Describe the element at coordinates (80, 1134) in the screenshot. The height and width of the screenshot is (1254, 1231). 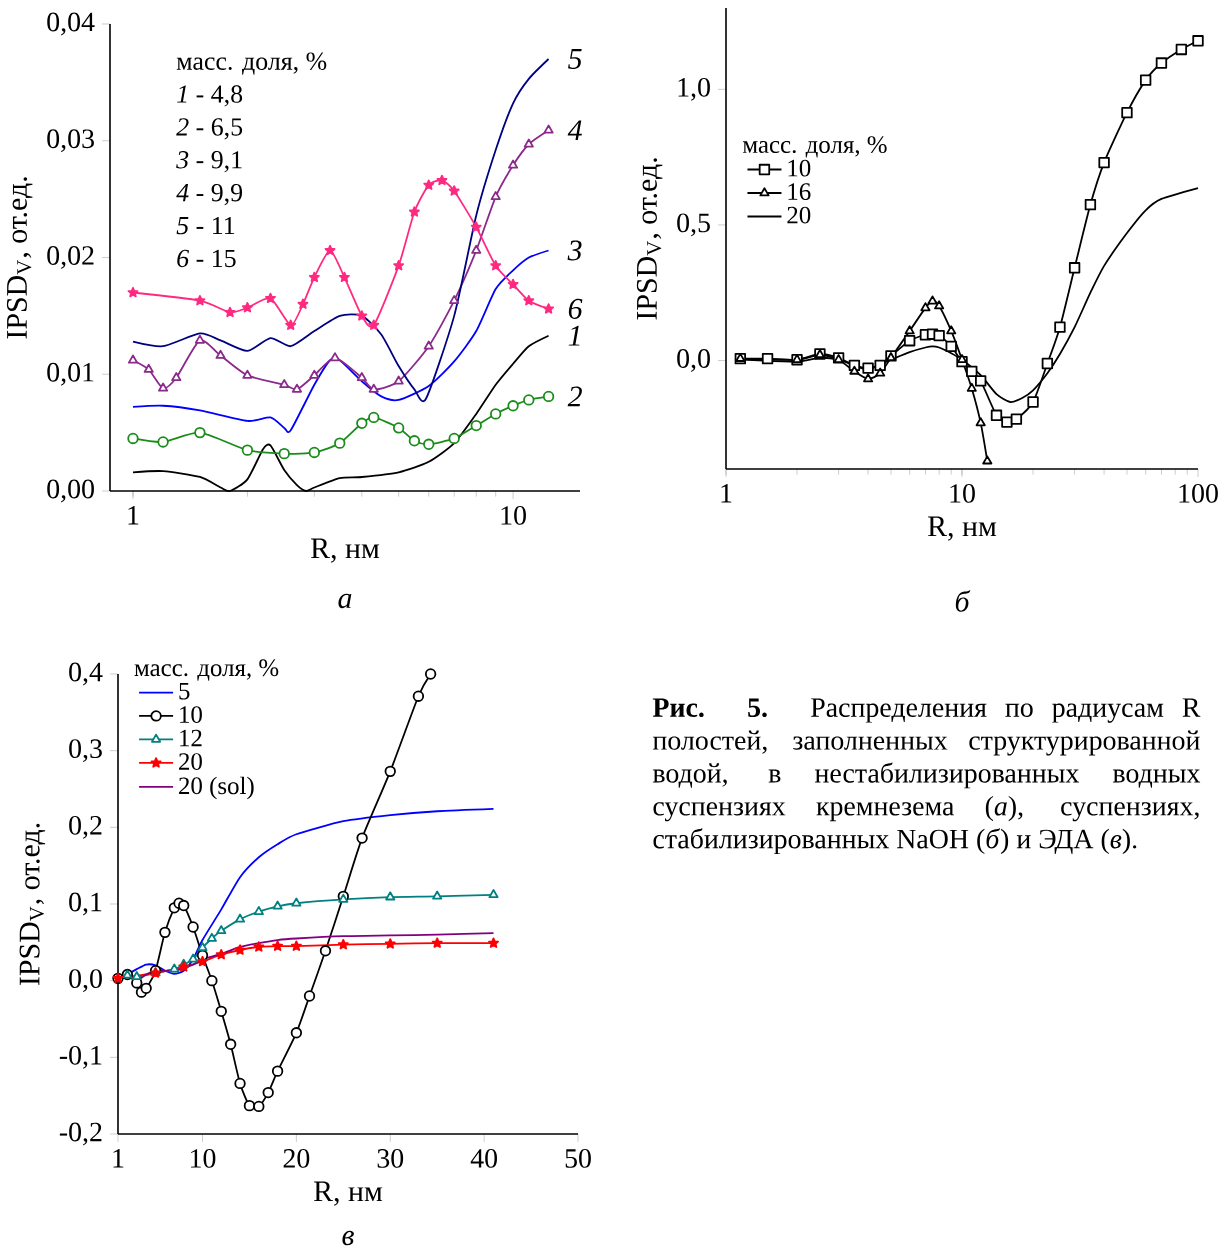
I see `y-tick-label: -0,2` at that location.